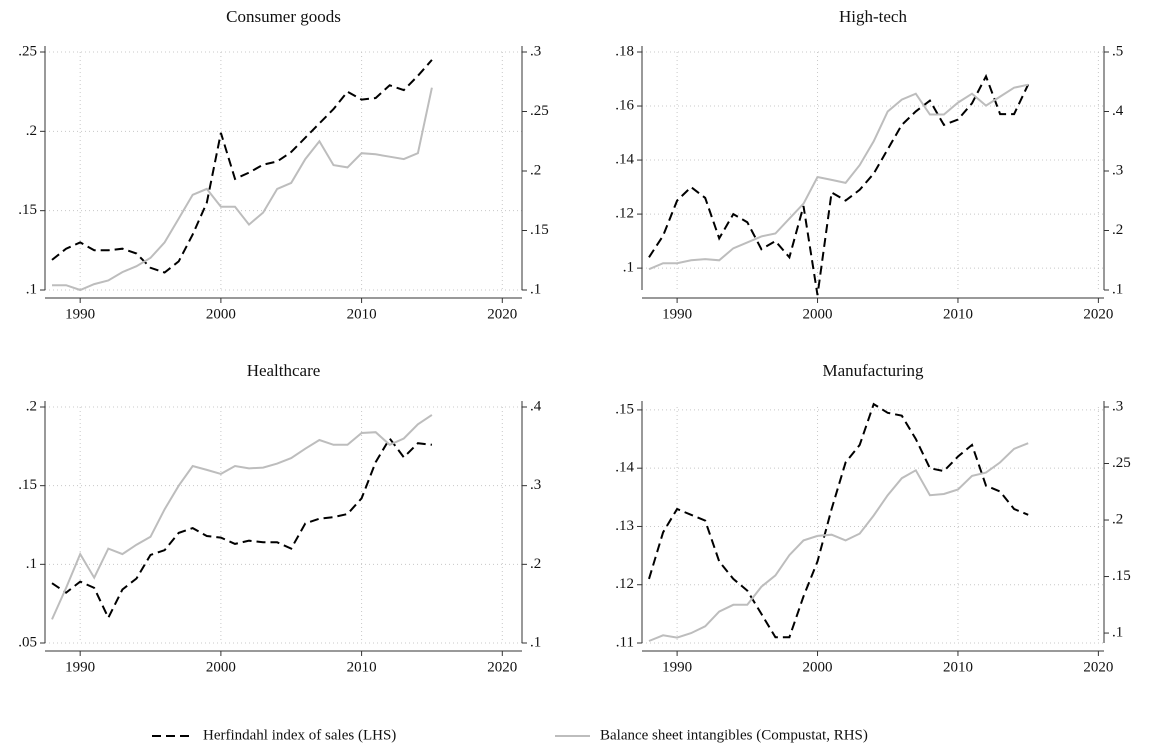 This screenshot has height=748, width=1159. Describe the element at coordinates (624, 51) in the screenshot. I see `y-tick-label: .18` at that location.